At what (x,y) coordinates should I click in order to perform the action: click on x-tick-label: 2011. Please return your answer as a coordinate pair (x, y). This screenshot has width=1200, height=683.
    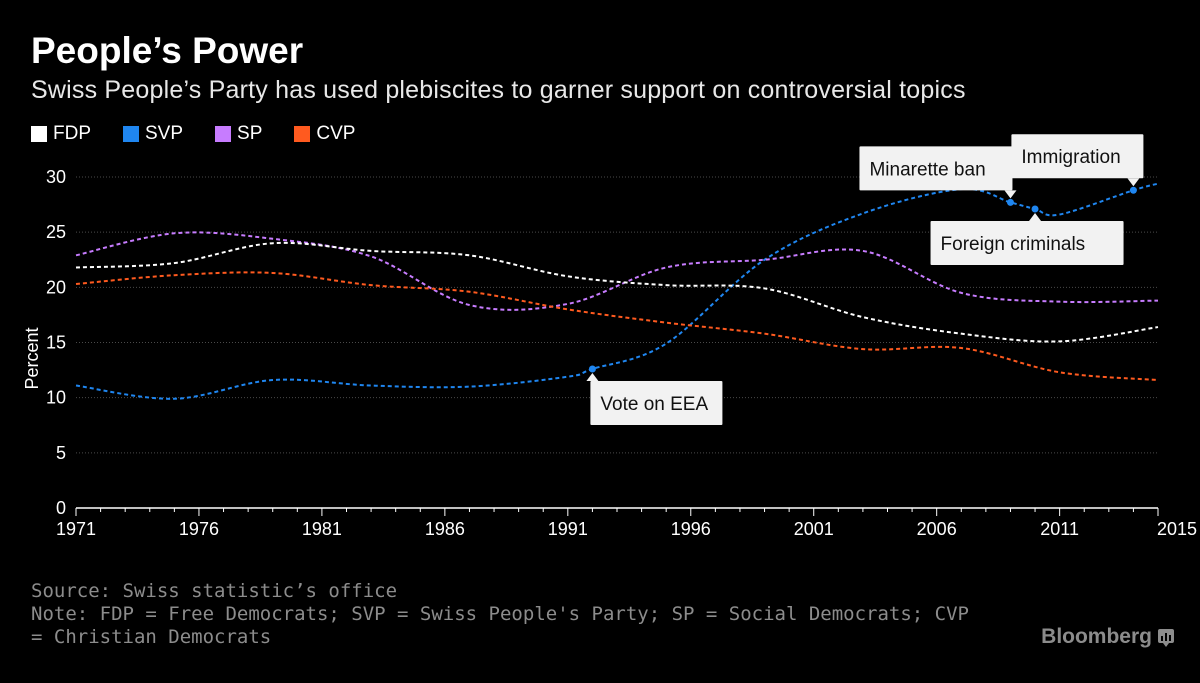
    Looking at the image, I should click on (1059, 529).